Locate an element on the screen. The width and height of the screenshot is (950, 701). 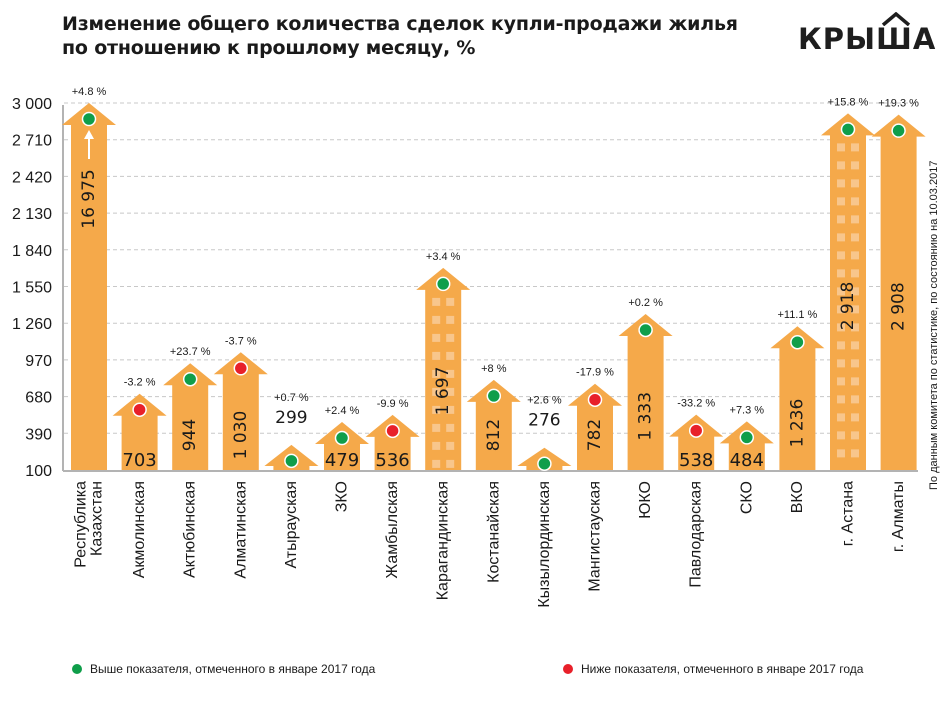
bar-group: +7.3 % 484 СКО is located at coordinates (746, 459).